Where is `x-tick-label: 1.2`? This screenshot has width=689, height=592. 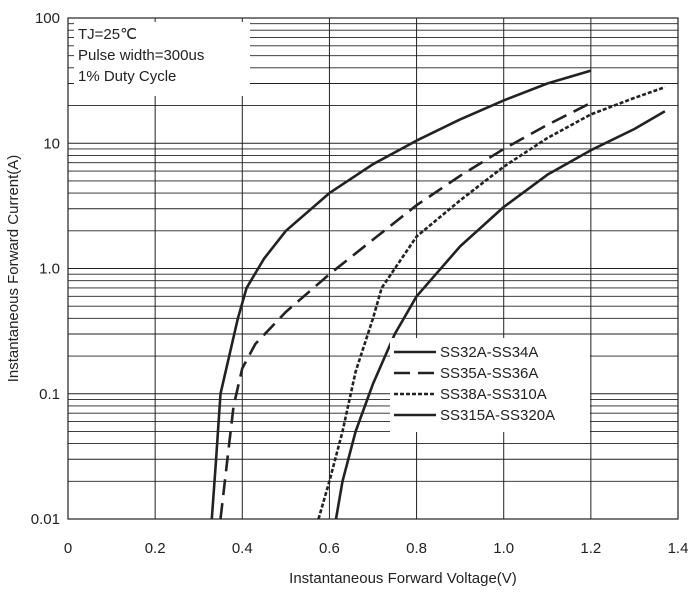
x-tick-label: 1.2 is located at coordinates (590, 548).